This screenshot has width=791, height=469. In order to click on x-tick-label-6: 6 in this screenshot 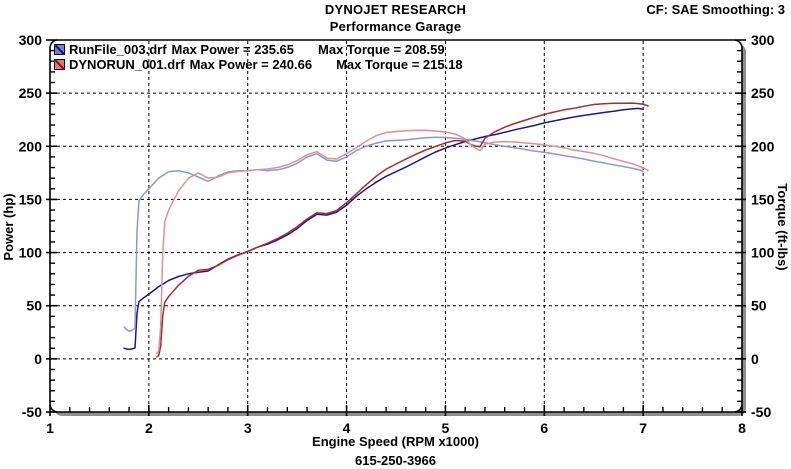, I will do `click(544, 428)`.